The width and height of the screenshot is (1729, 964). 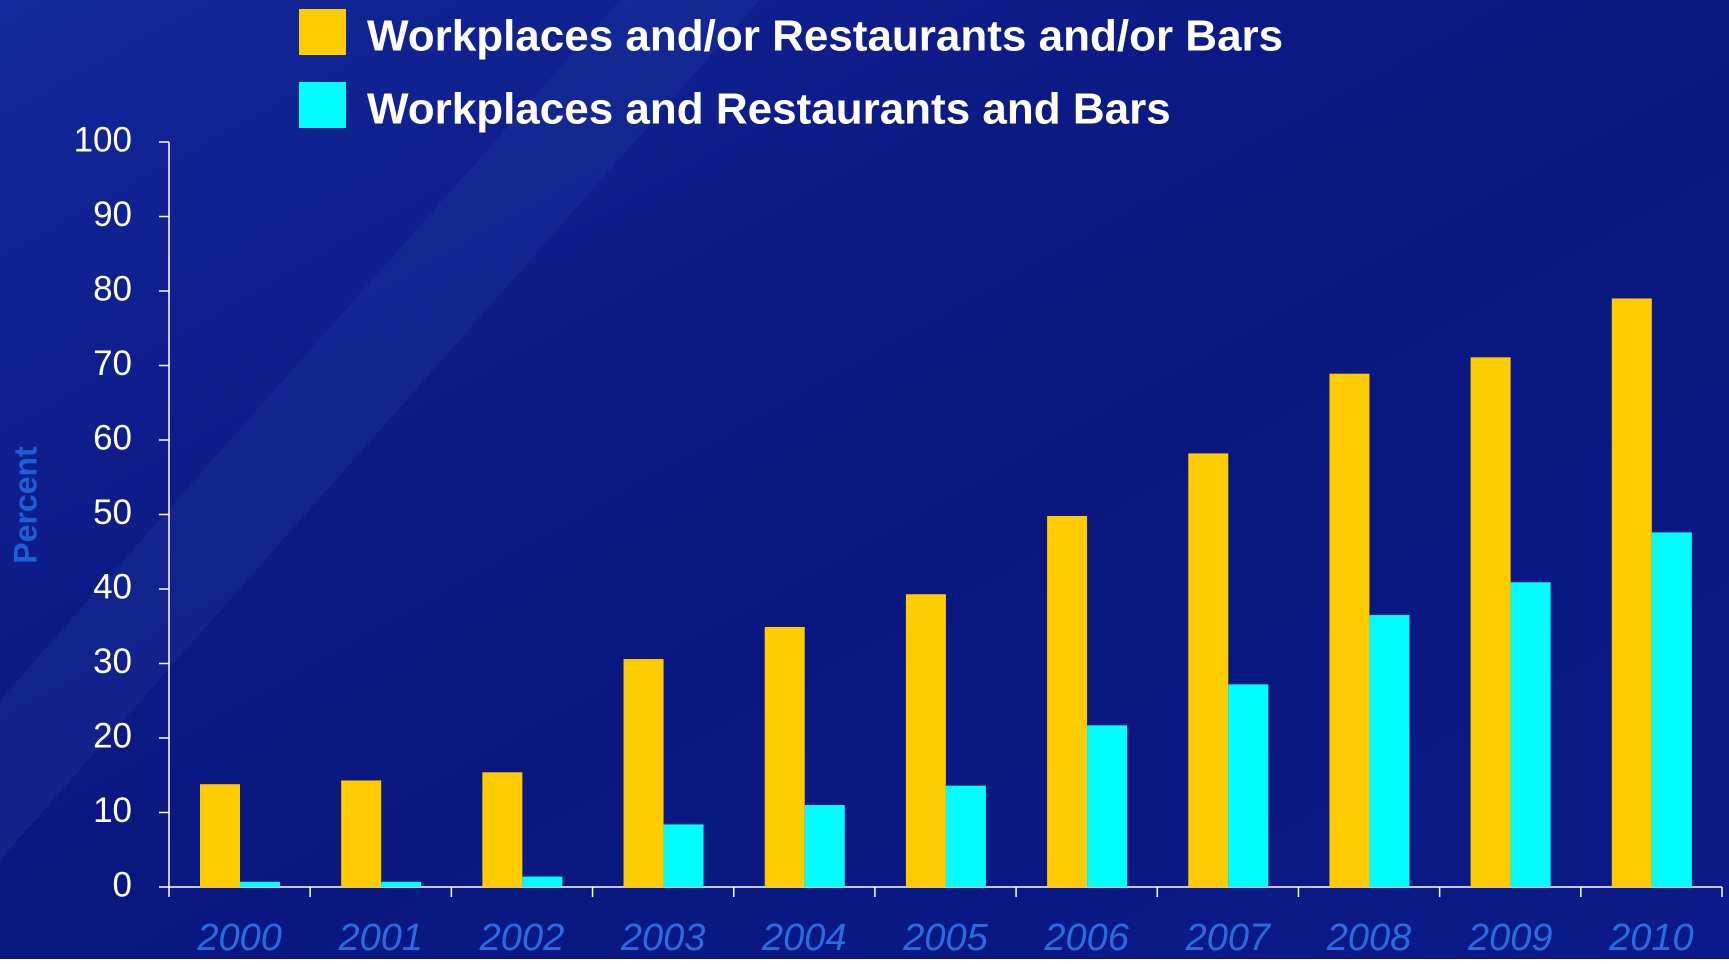 What do you see at coordinates (112, 661) in the screenshot?
I see `y-tick-label: 30` at bounding box center [112, 661].